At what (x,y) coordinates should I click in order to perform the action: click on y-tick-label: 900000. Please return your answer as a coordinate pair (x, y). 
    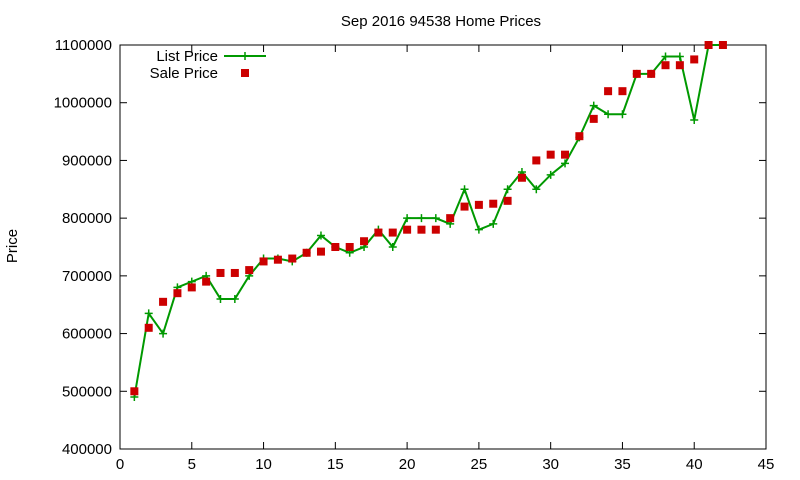
    Looking at the image, I should click on (87, 160).